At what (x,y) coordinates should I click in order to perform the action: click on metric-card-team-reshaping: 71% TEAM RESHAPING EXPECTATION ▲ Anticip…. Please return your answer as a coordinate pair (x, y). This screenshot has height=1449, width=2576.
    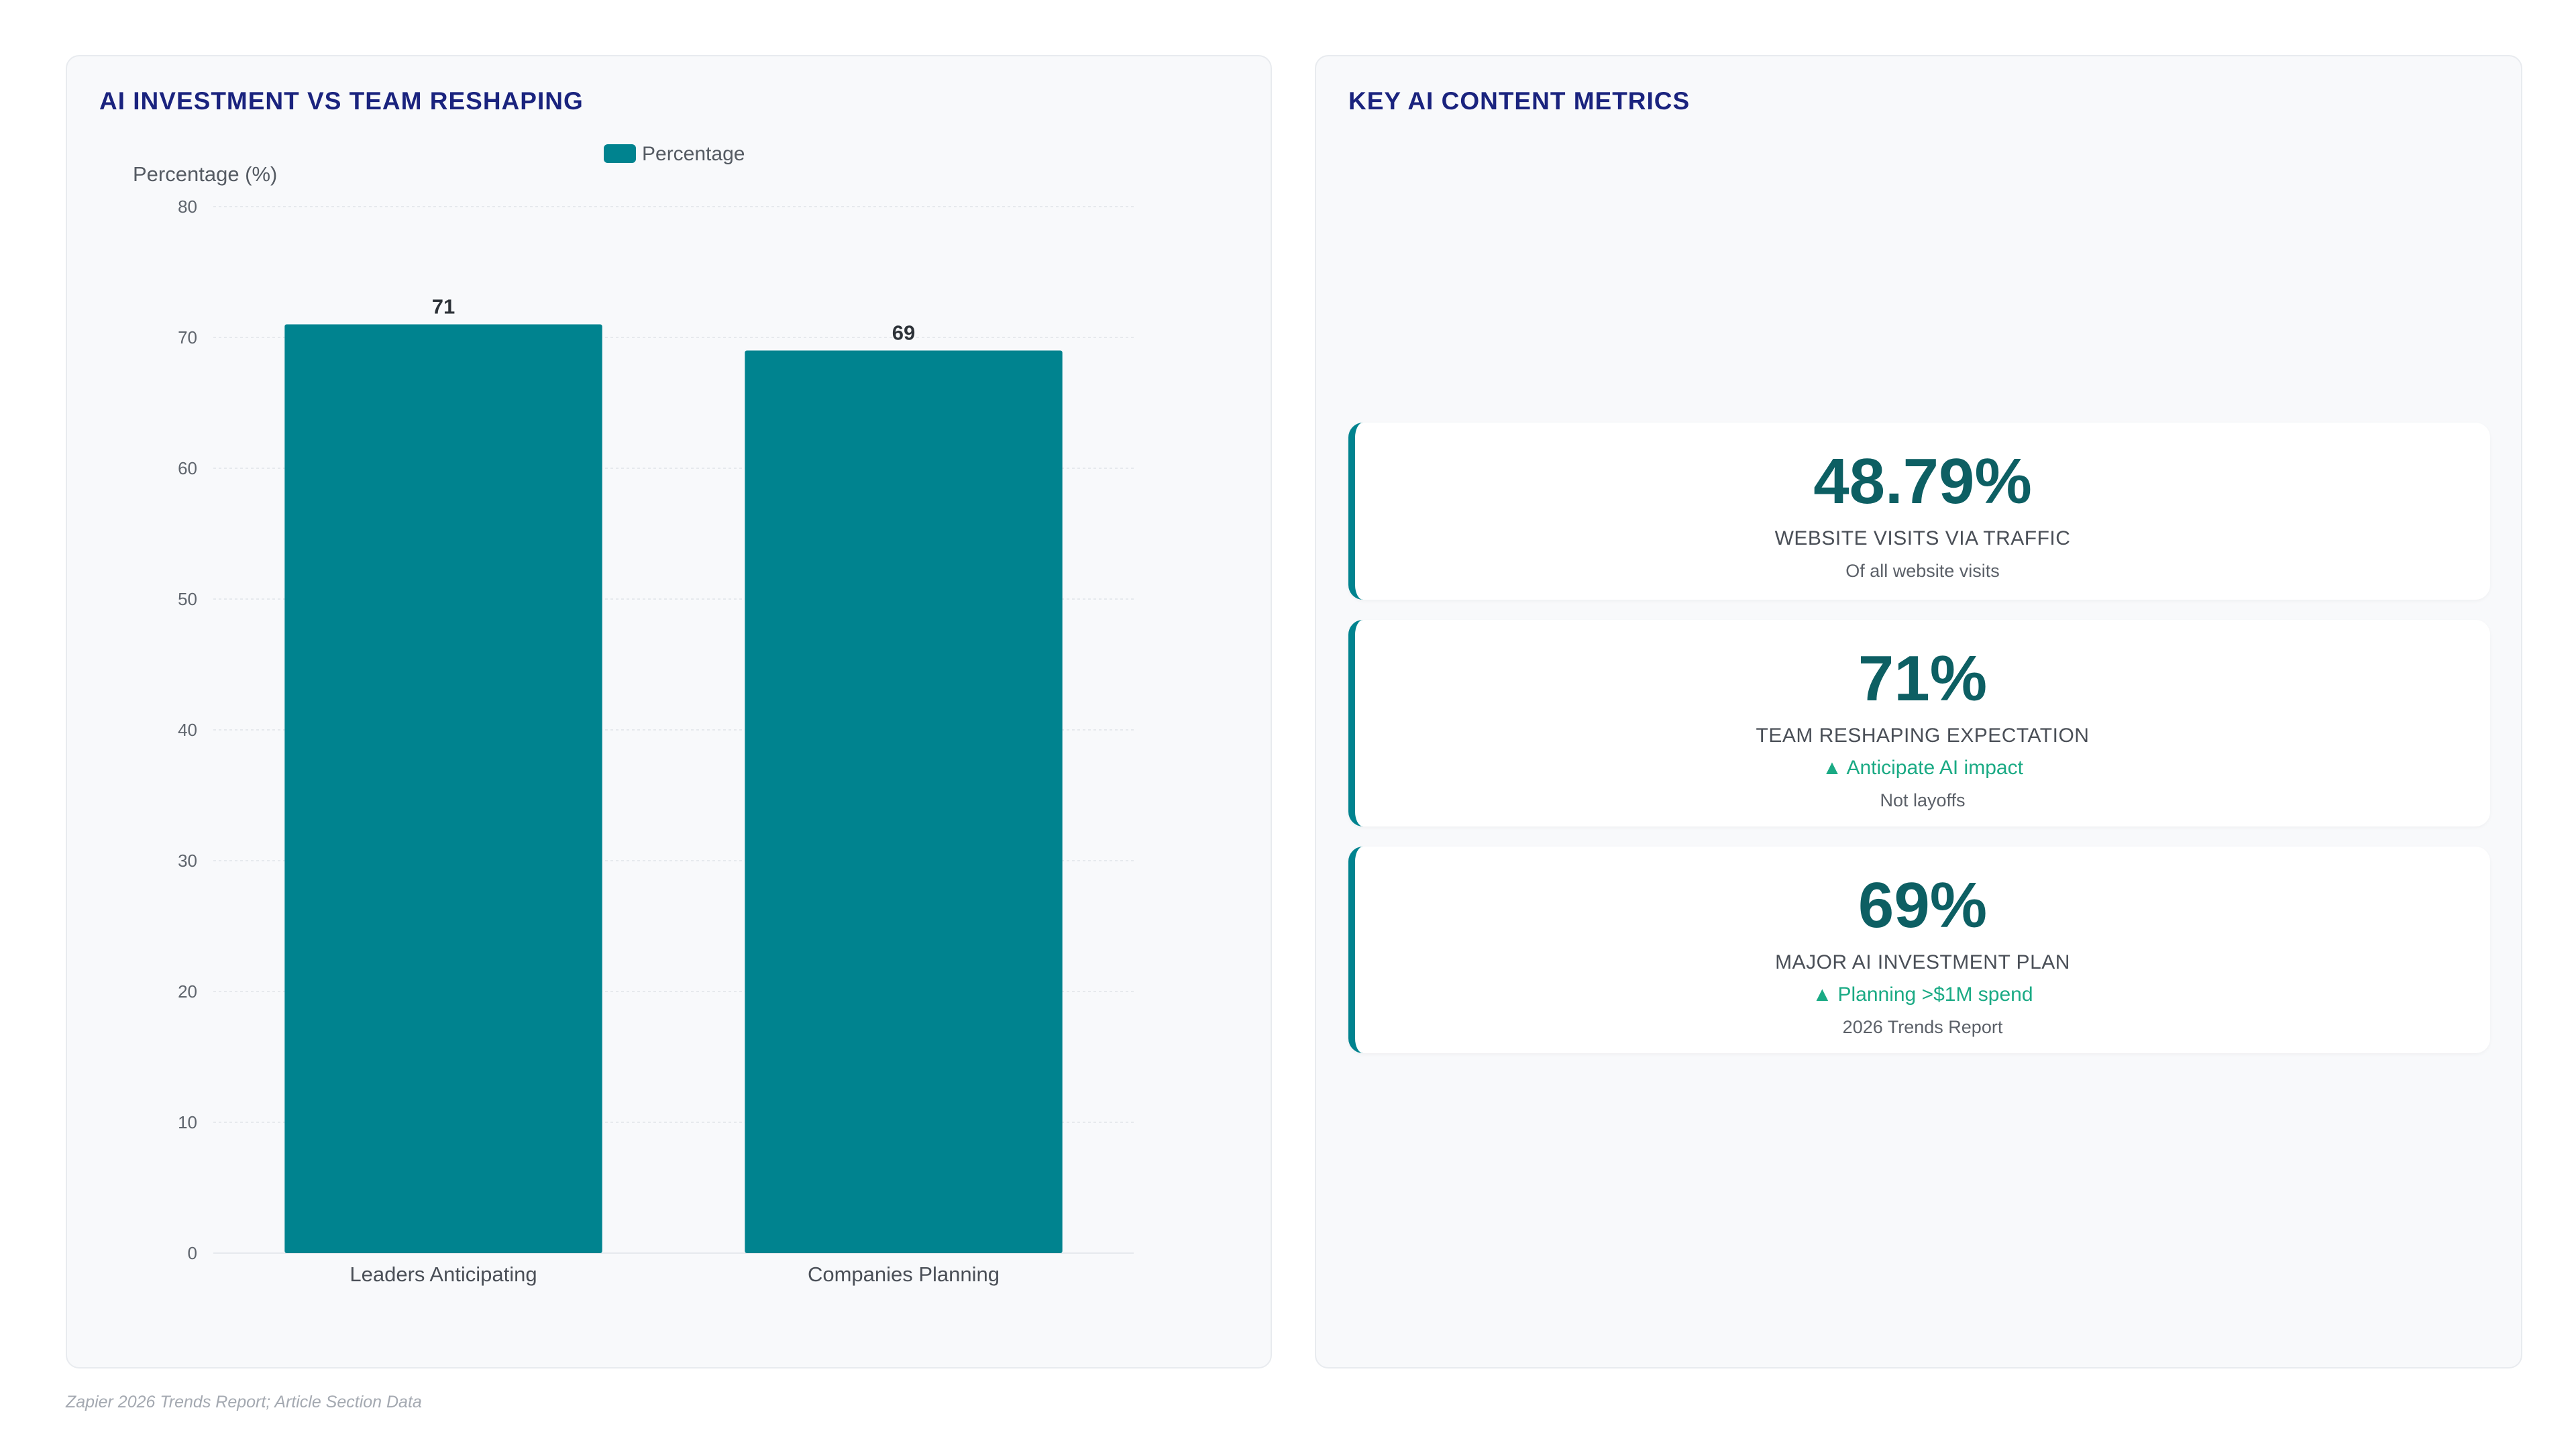
    Looking at the image, I should click on (1919, 723).